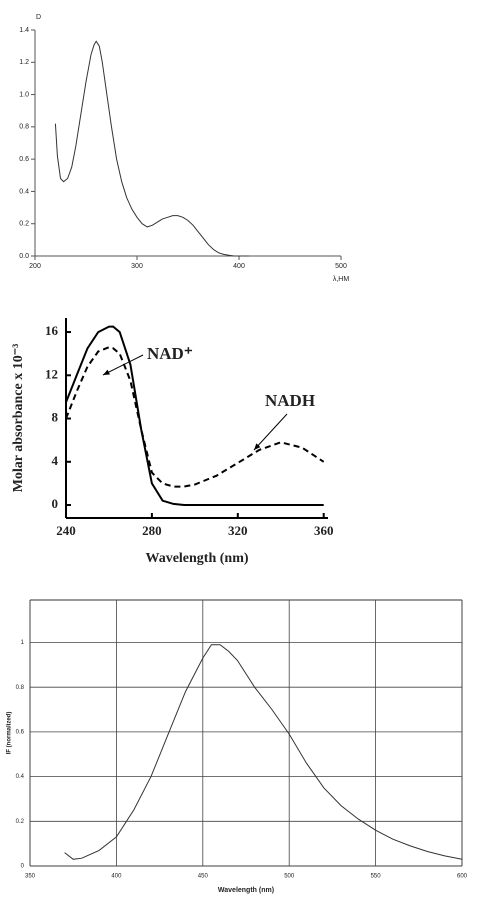 The height and width of the screenshot is (902, 480). What do you see at coordinates (23, 643) in the screenshot?
I see `y-tick-label: 1` at bounding box center [23, 643].